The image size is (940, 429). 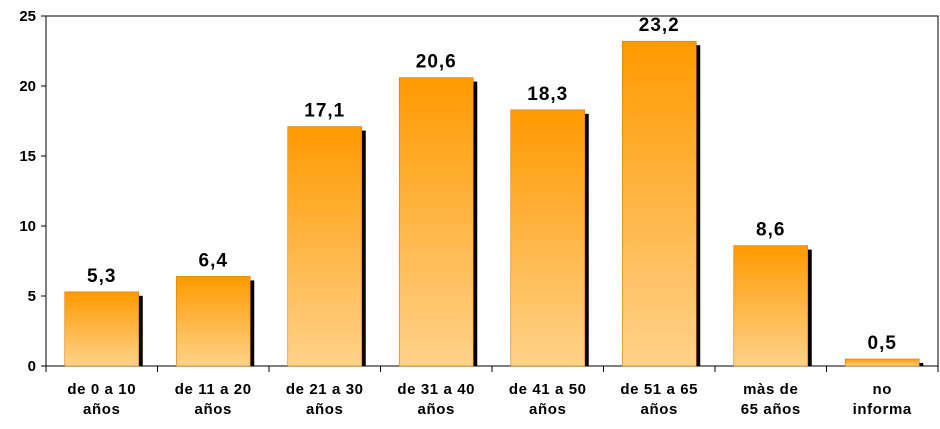 What do you see at coordinates (27, 16) in the screenshot?
I see `y-tick-label: 25` at bounding box center [27, 16].